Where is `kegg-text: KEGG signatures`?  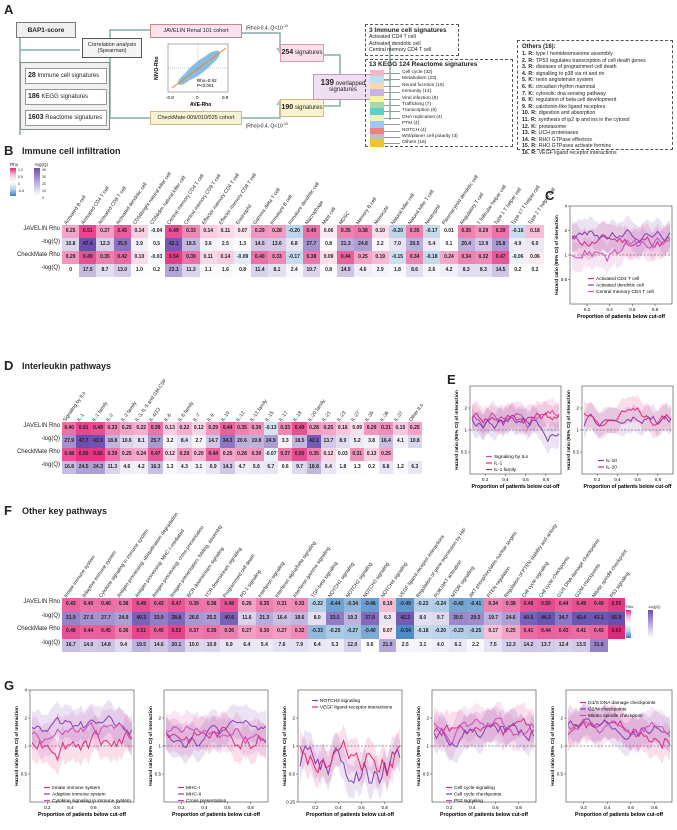 kegg-text: KEGG signatures is located at coordinates (65, 97).